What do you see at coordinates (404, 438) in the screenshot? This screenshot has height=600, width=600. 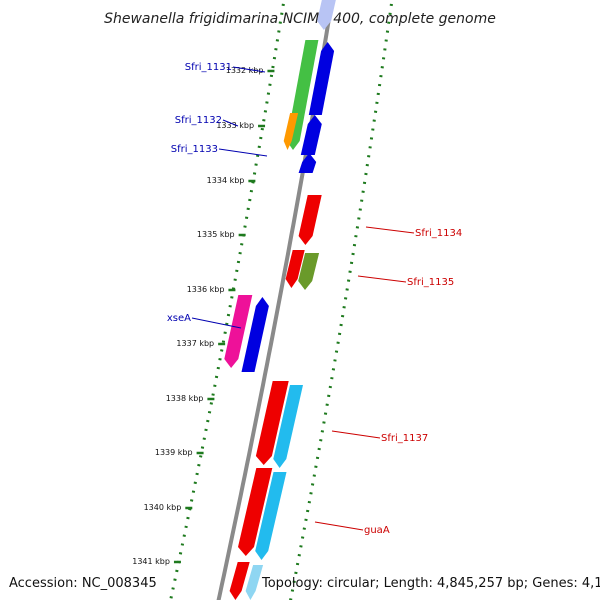 I see `gene-label-text: Sfri_1137` at bounding box center [404, 438].